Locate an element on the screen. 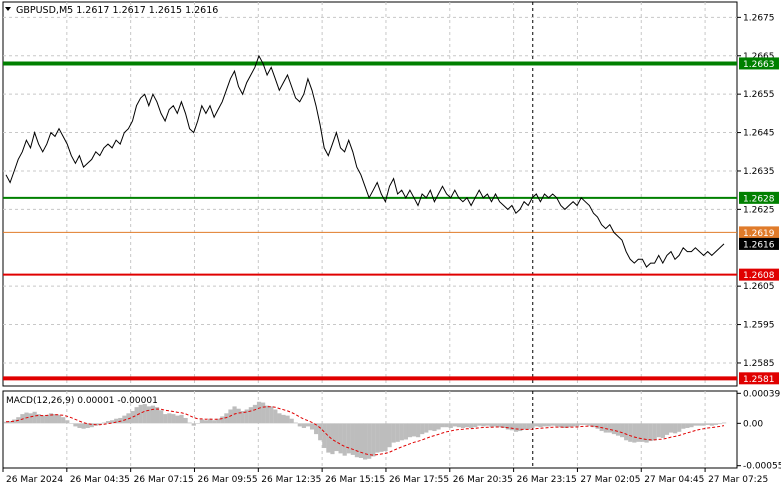 The width and height of the screenshot is (781, 489). level-price-label: 1.2619 is located at coordinates (759, 234).